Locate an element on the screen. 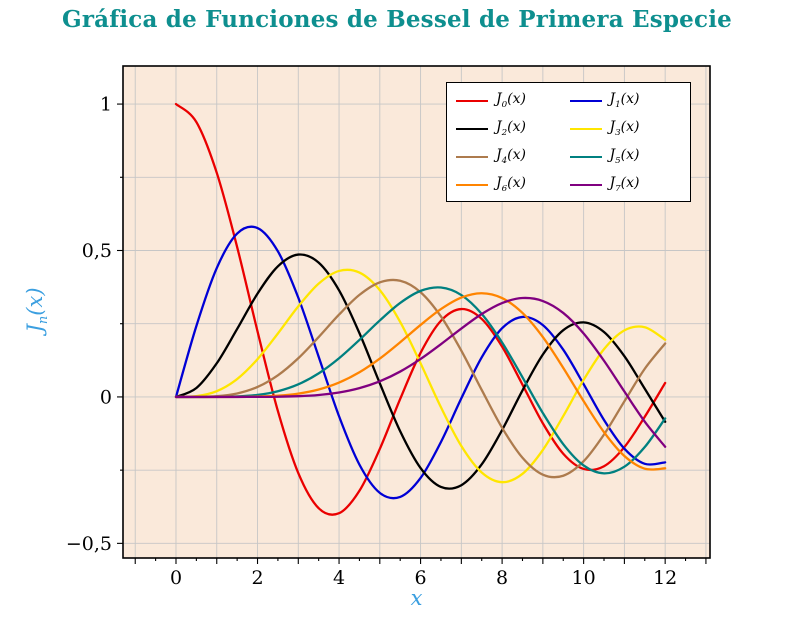  legend-label: J1(x) is located at coordinates (624, 100).